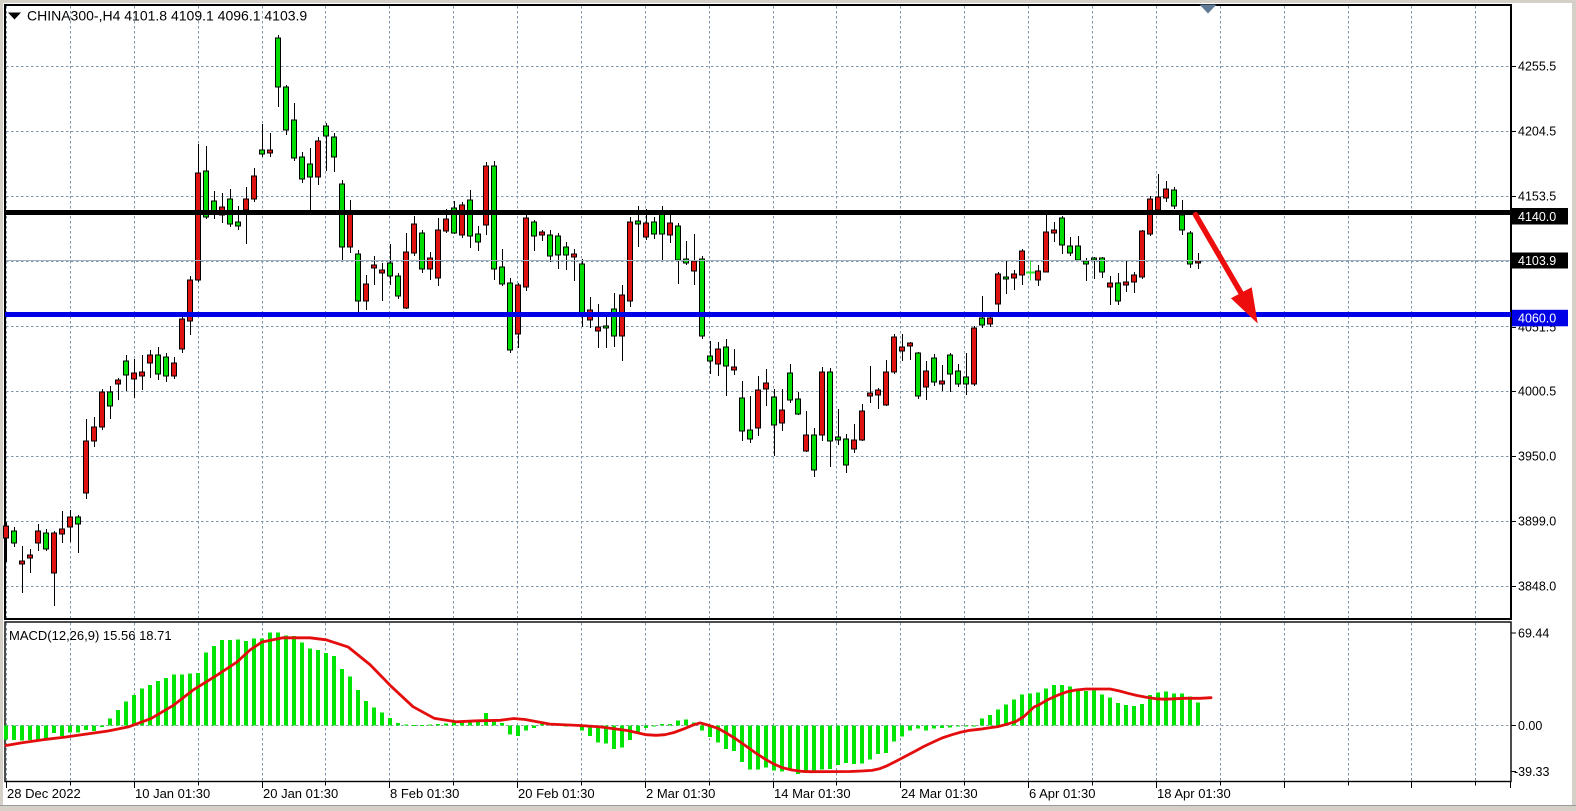 This screenshot has width=1576, height=811. What do you see at coordinates (556, 793) in the screenshot?
I see `svg-text: 20 Feb 01:30` at bounding box center [556, 793].